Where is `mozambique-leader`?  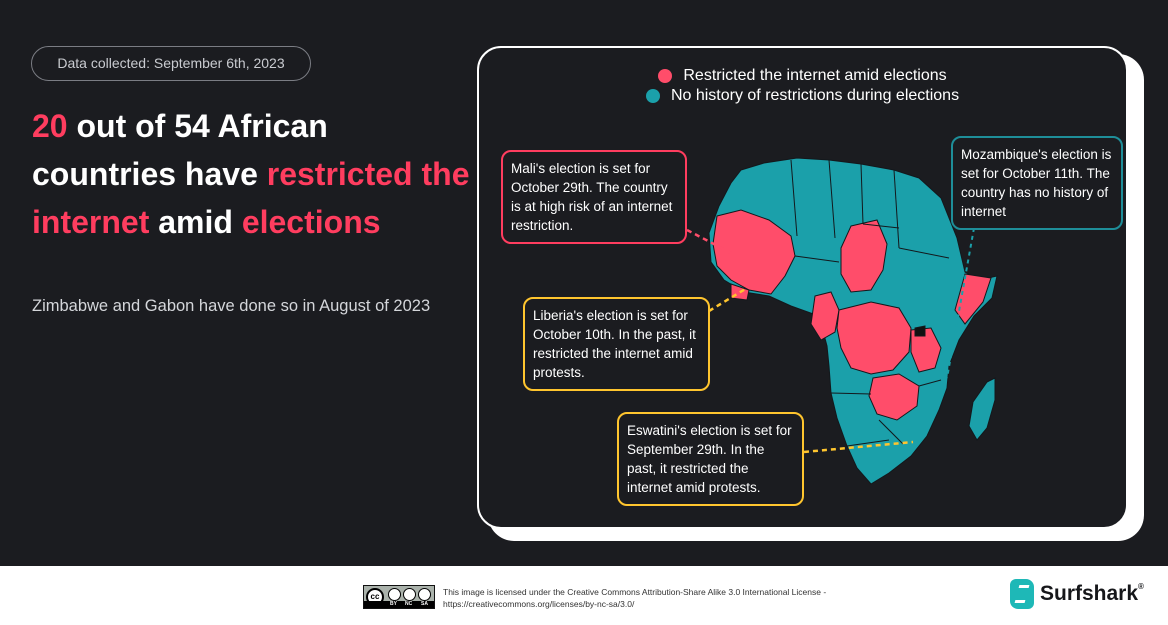
mozambique-leader is located at coordinates (960, 303).